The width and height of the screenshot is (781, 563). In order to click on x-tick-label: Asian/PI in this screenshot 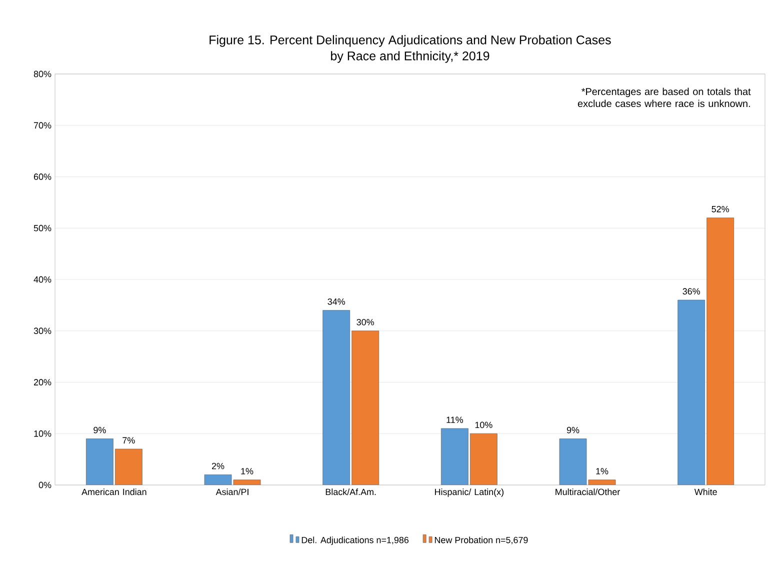, I will do `click(232, 492)`.